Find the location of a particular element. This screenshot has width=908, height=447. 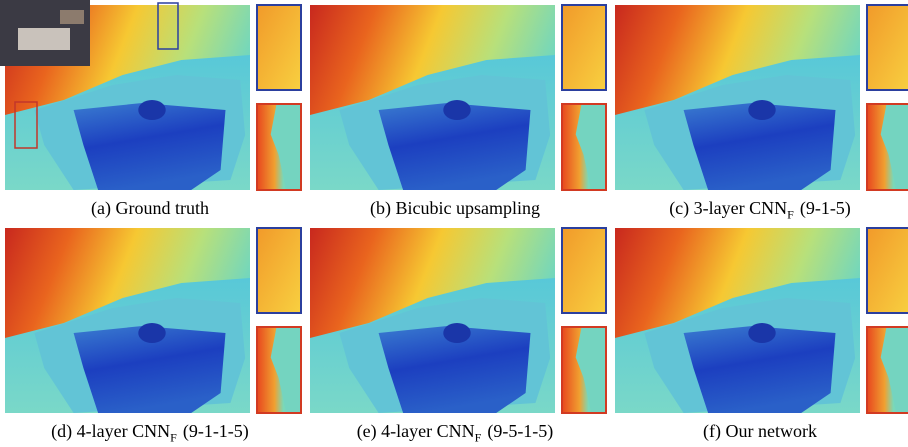

caption: (c) 3-layer CNNF (9-1-5) is located at coordinates (759, 210).